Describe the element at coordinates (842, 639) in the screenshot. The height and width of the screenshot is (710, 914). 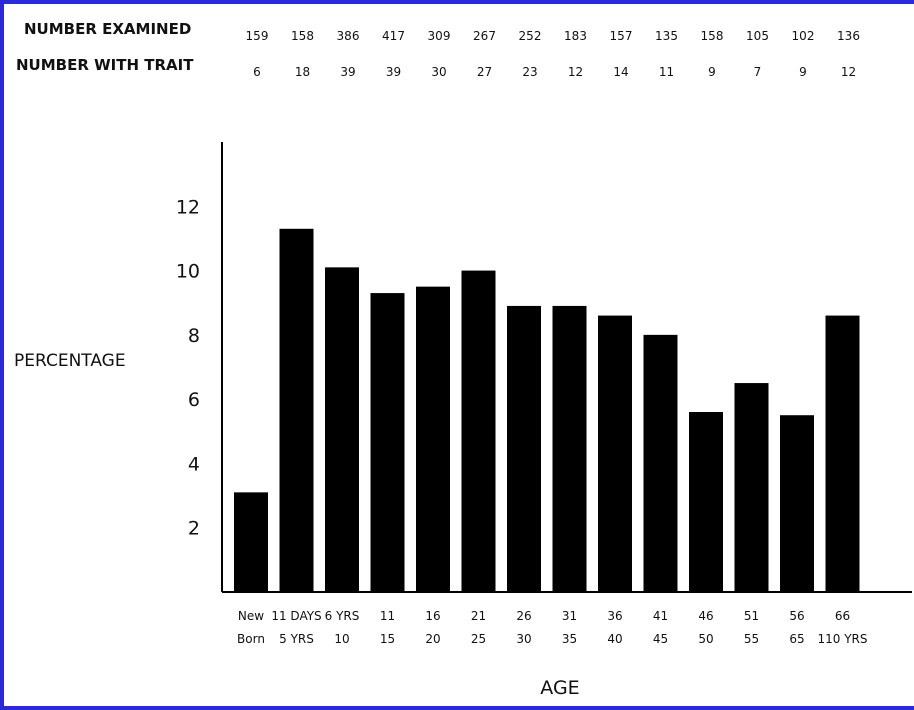
I see `x-category-label-line2: 110 YRS` at that location.